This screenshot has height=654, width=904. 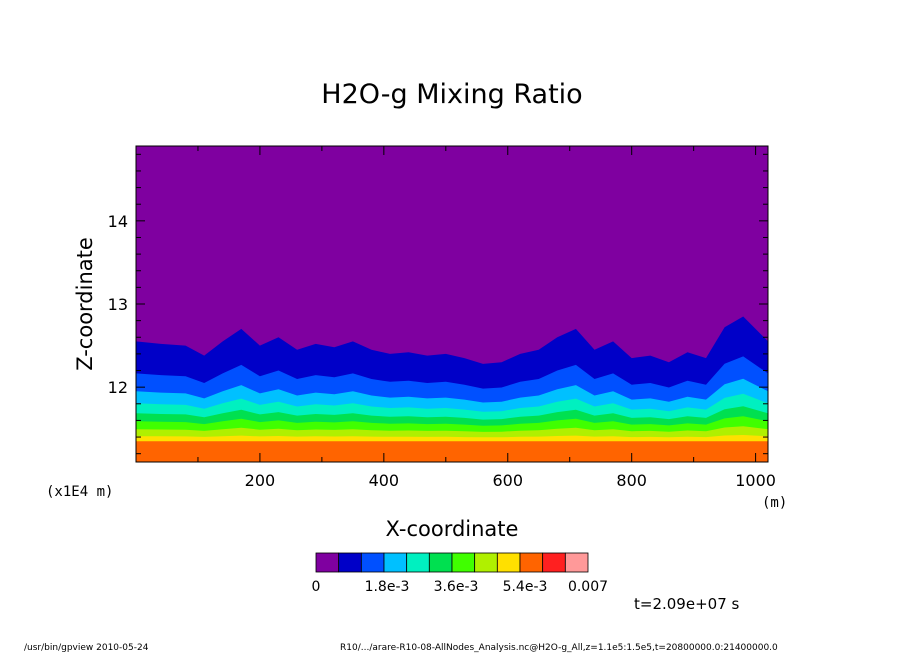 What do you see at coordinates (631, 480) in the screenshot?
I see `x-tick-label-3: 800` at bounding box center [631, 480].